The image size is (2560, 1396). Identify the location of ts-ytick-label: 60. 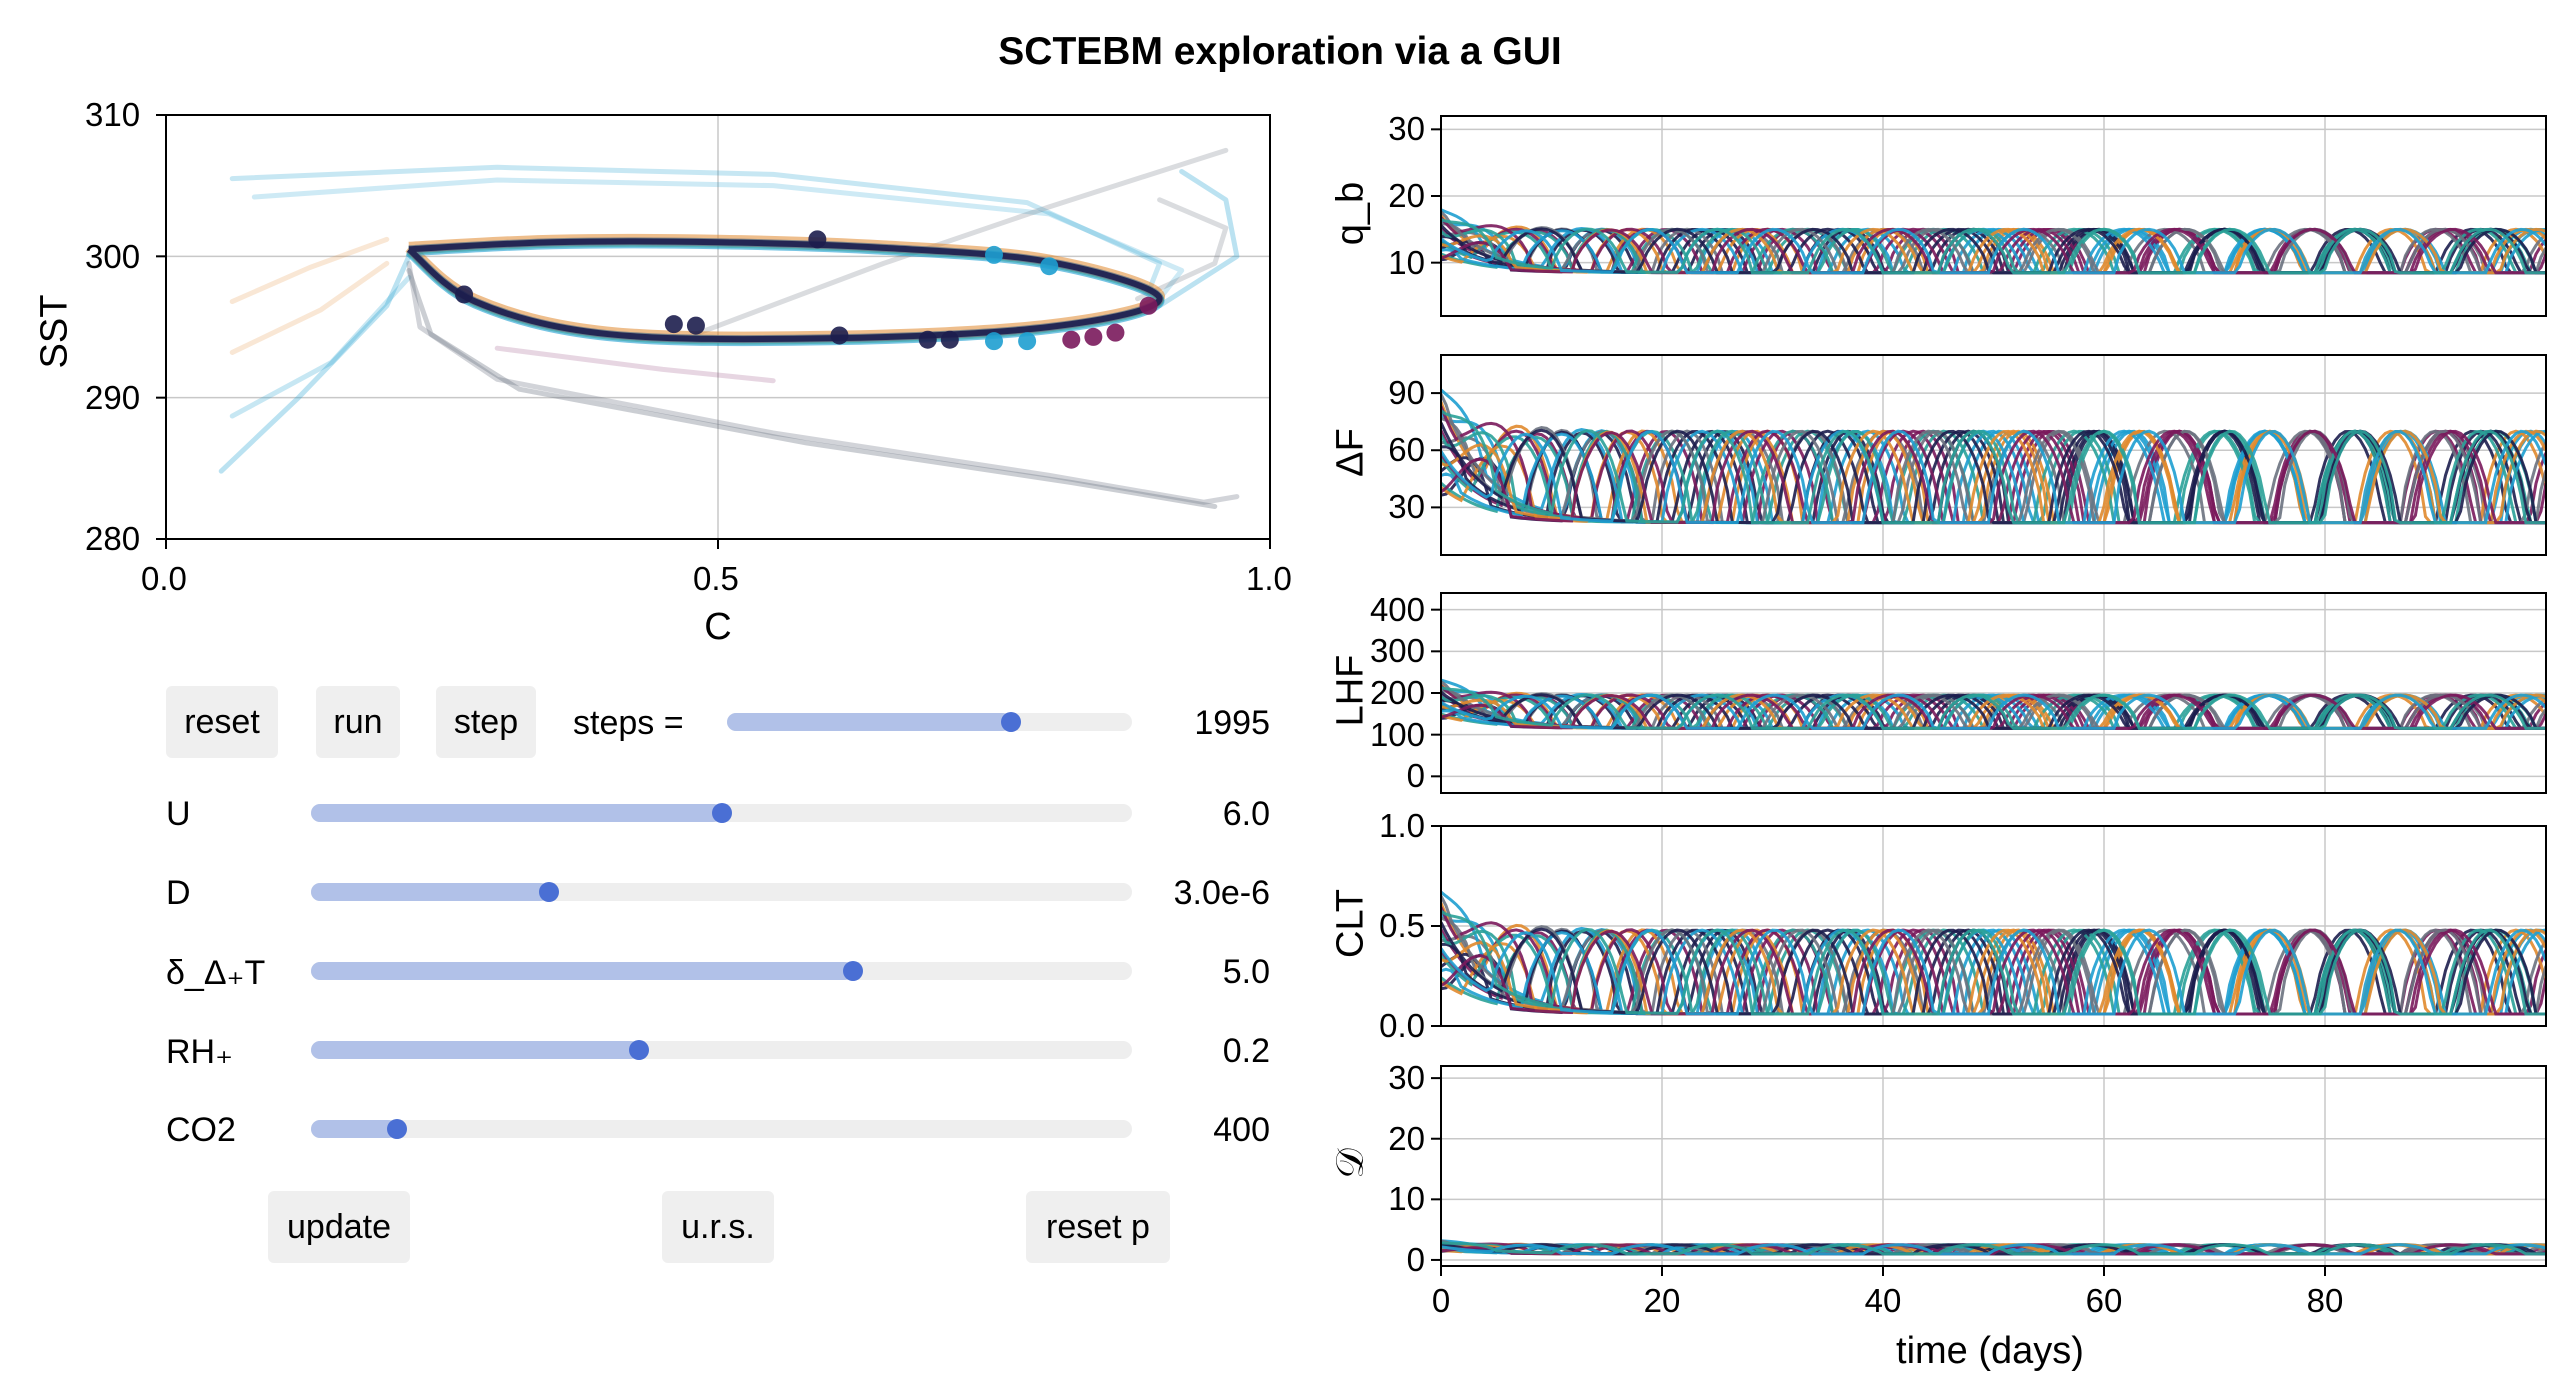
(1406, 450).